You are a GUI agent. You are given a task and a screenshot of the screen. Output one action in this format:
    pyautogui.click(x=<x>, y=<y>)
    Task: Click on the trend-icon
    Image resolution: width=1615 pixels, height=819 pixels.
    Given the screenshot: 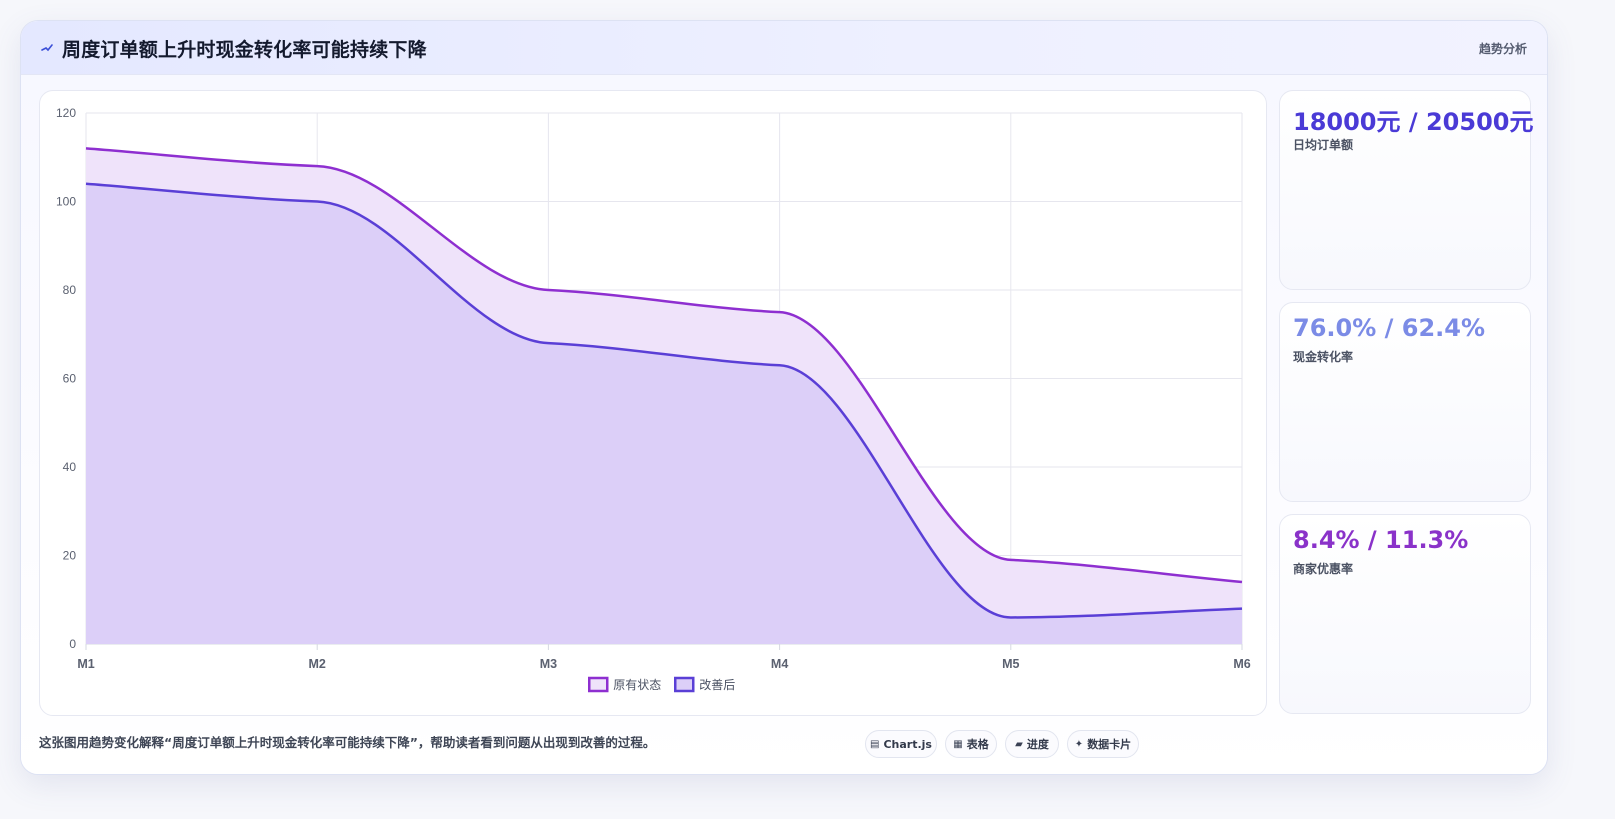 What is the action you would take?
    pyautogui.click(x=47, y=48)
    